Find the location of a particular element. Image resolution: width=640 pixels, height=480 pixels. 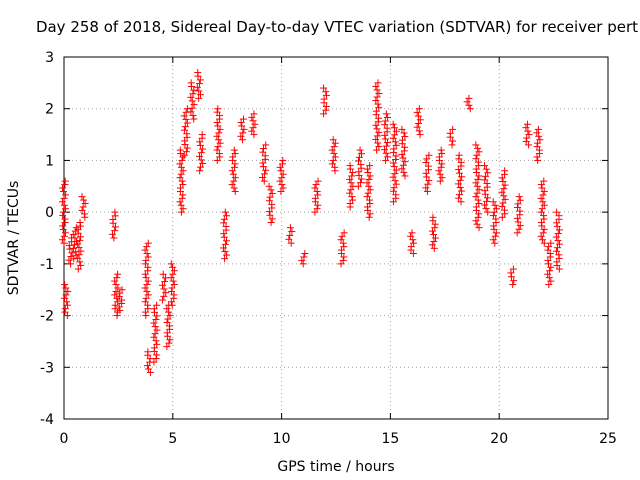

y-tick-label: 1 is located at coordinates (49, 161).